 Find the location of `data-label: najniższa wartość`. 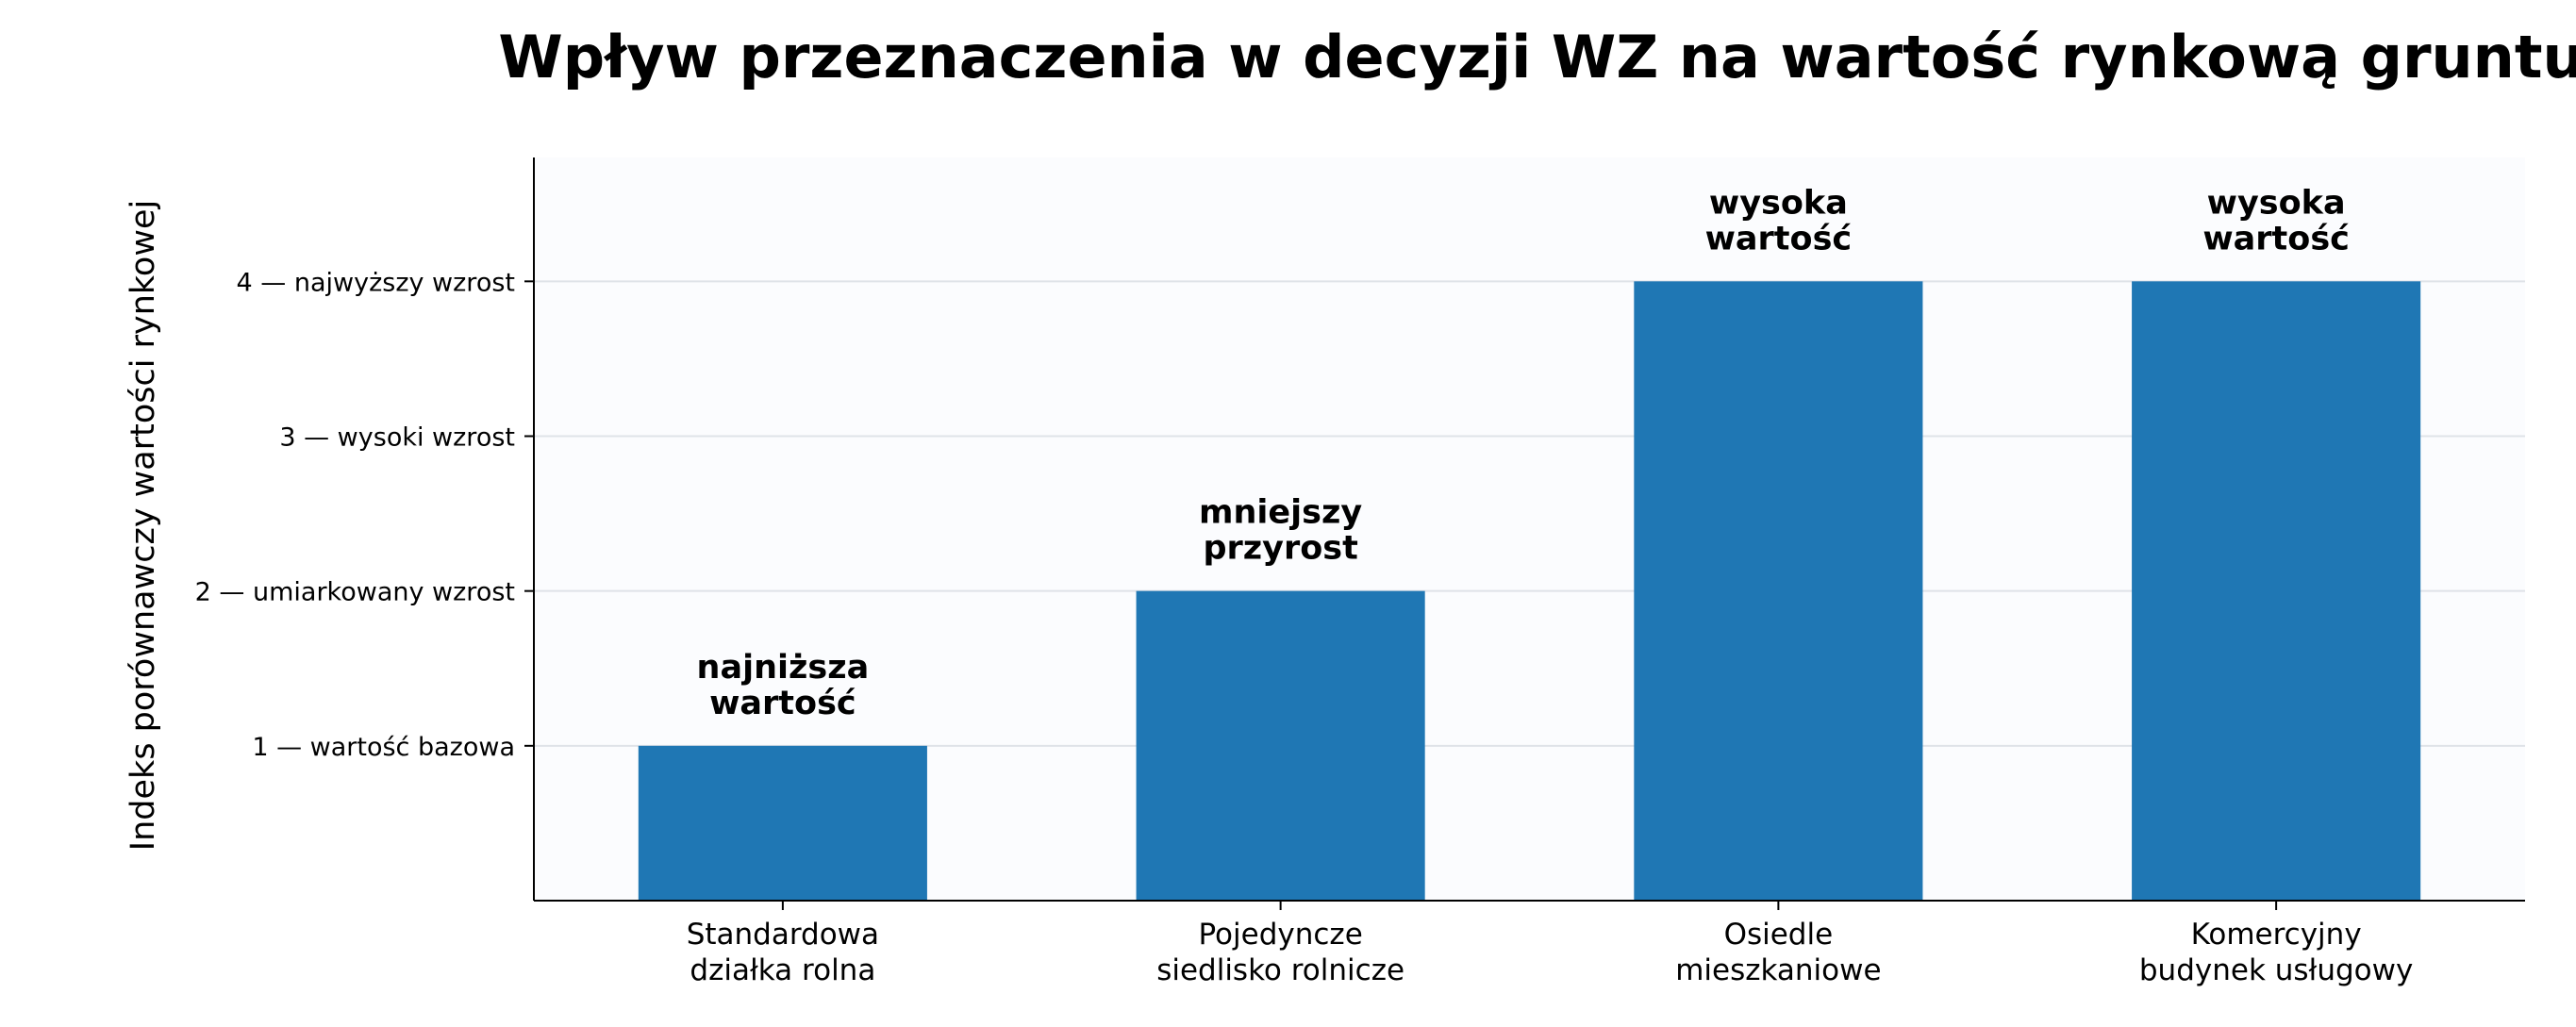

data-label: najniższa wartość is located at coordinates (784, 685).